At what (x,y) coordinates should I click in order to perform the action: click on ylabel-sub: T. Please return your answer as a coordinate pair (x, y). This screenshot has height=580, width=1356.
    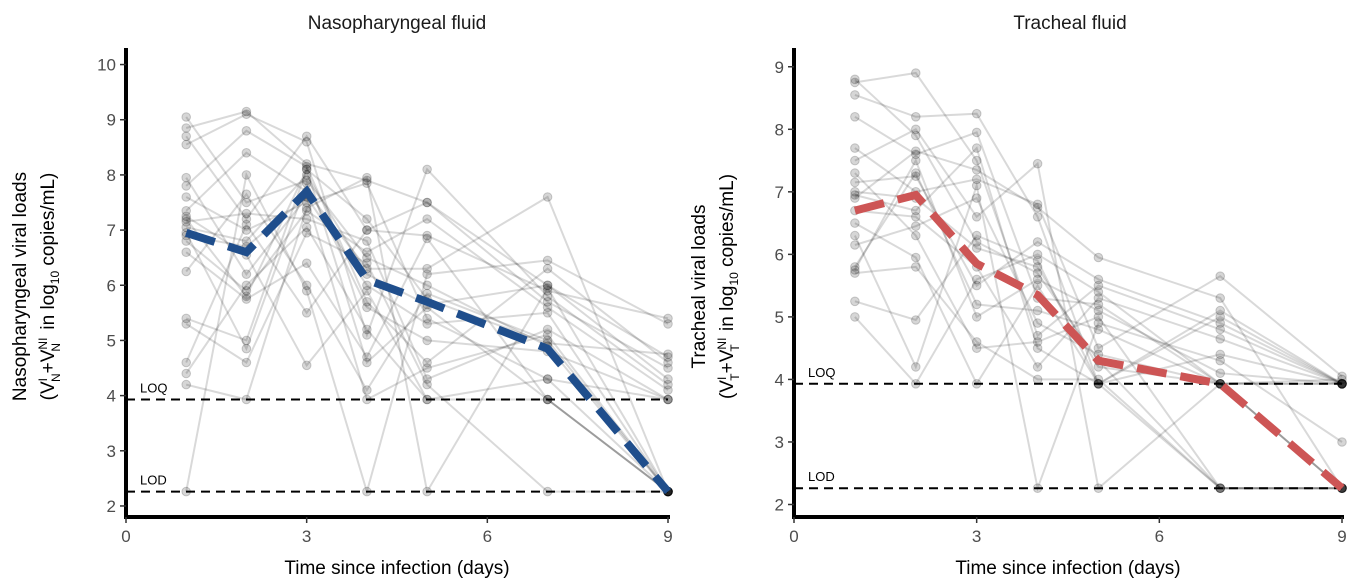
    Looking at the image, I should click on (735, 348).